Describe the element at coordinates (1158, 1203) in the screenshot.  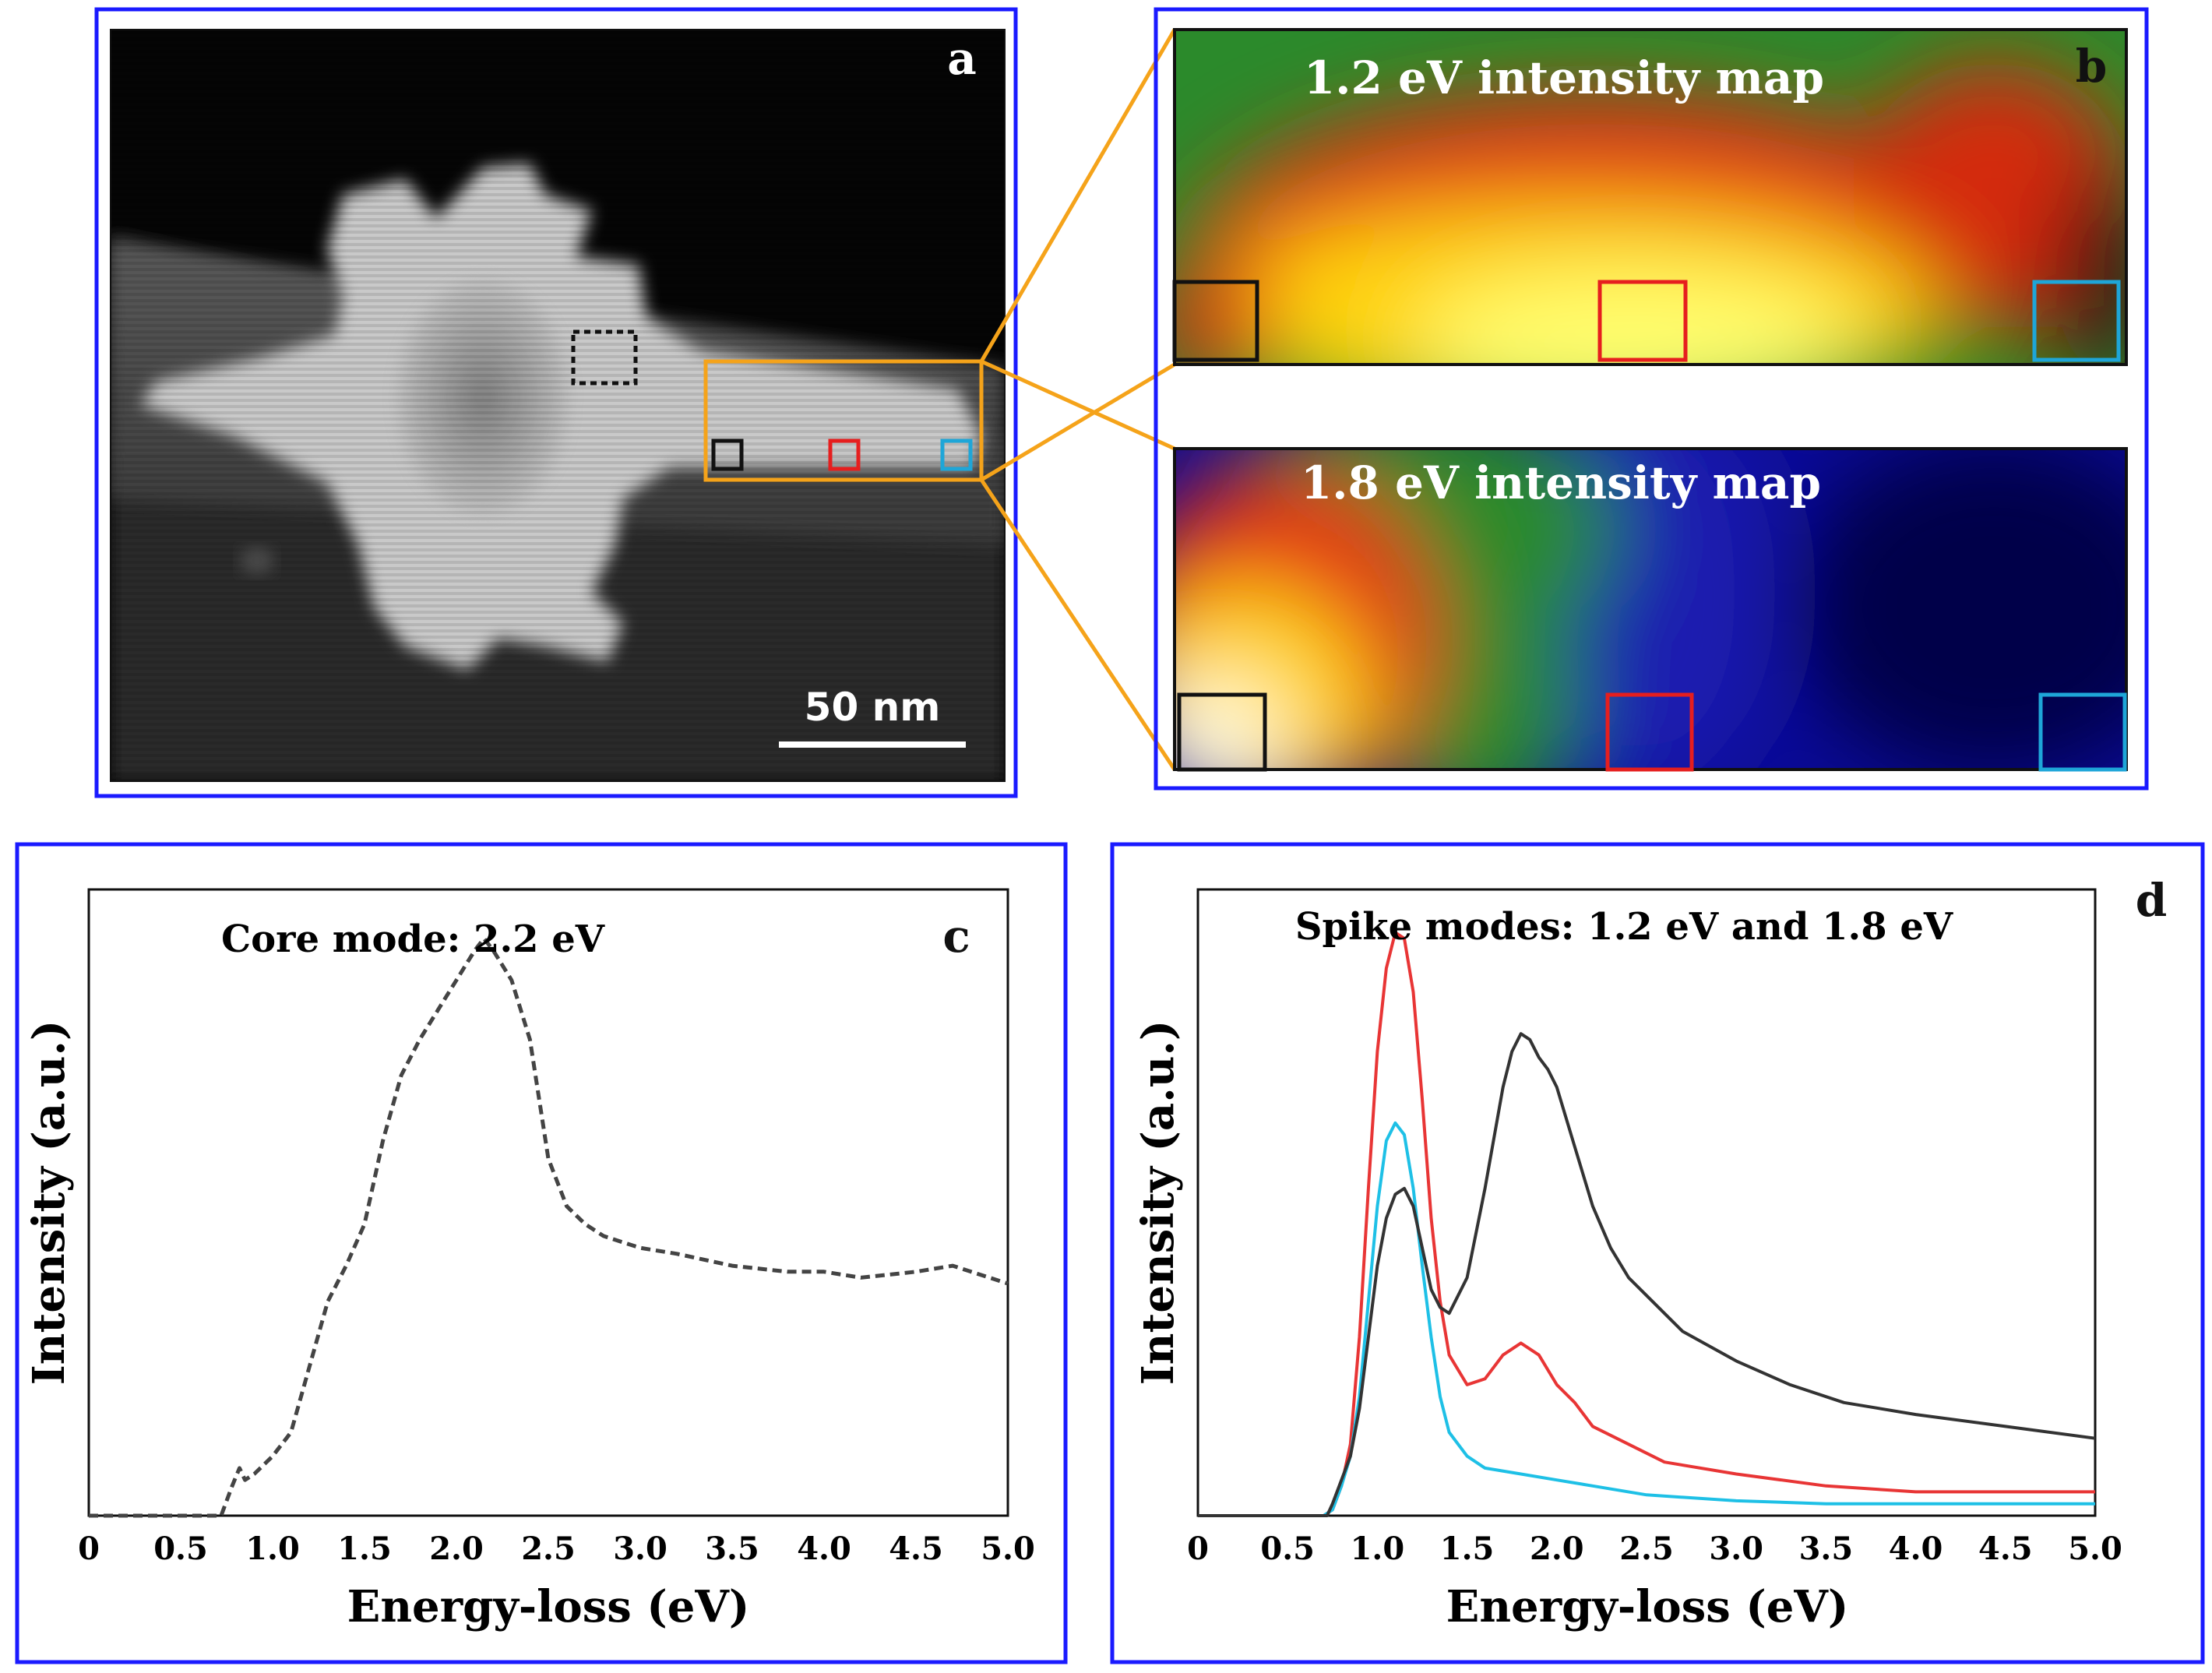
I see `chart-d-ylabel: Intensity (a.u.)` at that location.